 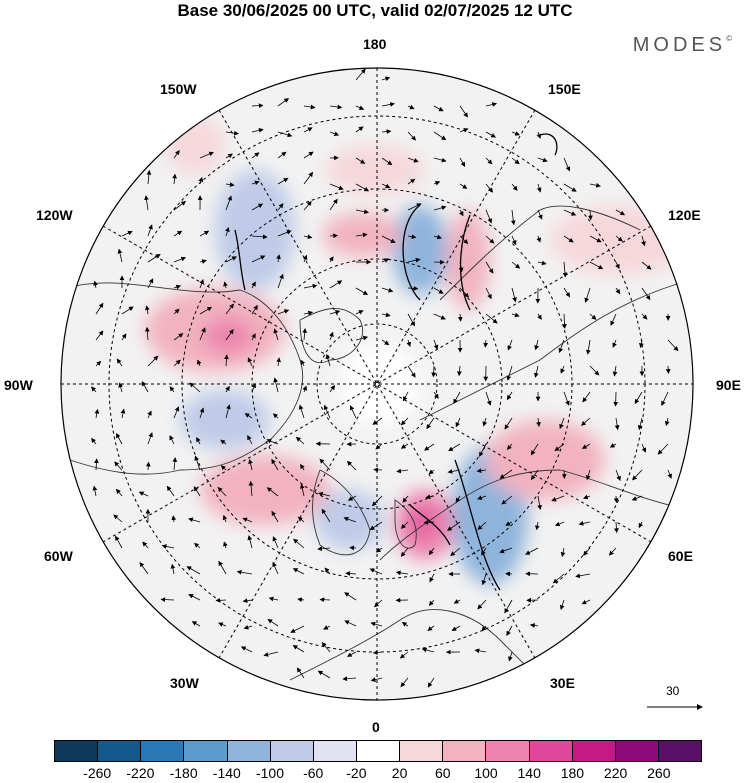 I want to click on coast-siberia, so click(x=555, y=350).